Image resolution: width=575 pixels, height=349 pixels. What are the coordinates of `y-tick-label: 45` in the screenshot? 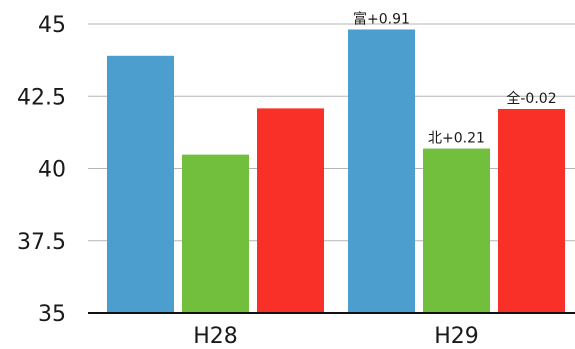 It's located at (52, 25).